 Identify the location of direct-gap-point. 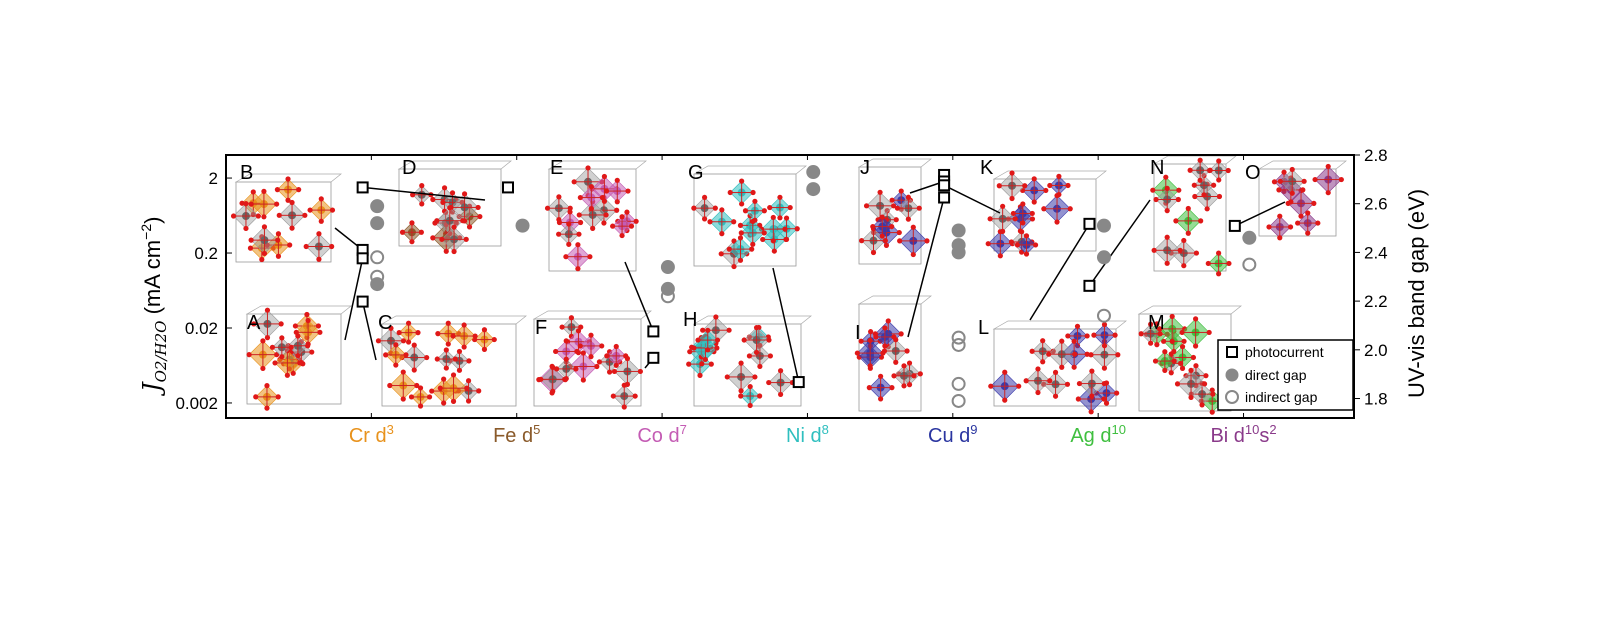
(522, 225).